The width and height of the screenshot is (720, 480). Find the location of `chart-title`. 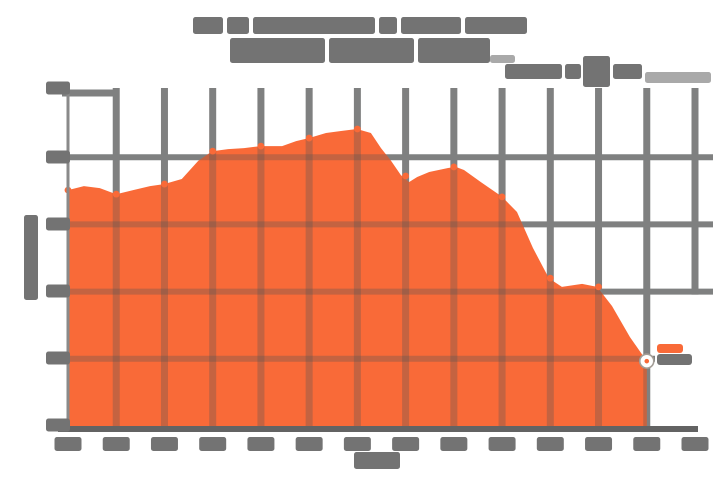

chart-title is located at coordinates (360, 40).